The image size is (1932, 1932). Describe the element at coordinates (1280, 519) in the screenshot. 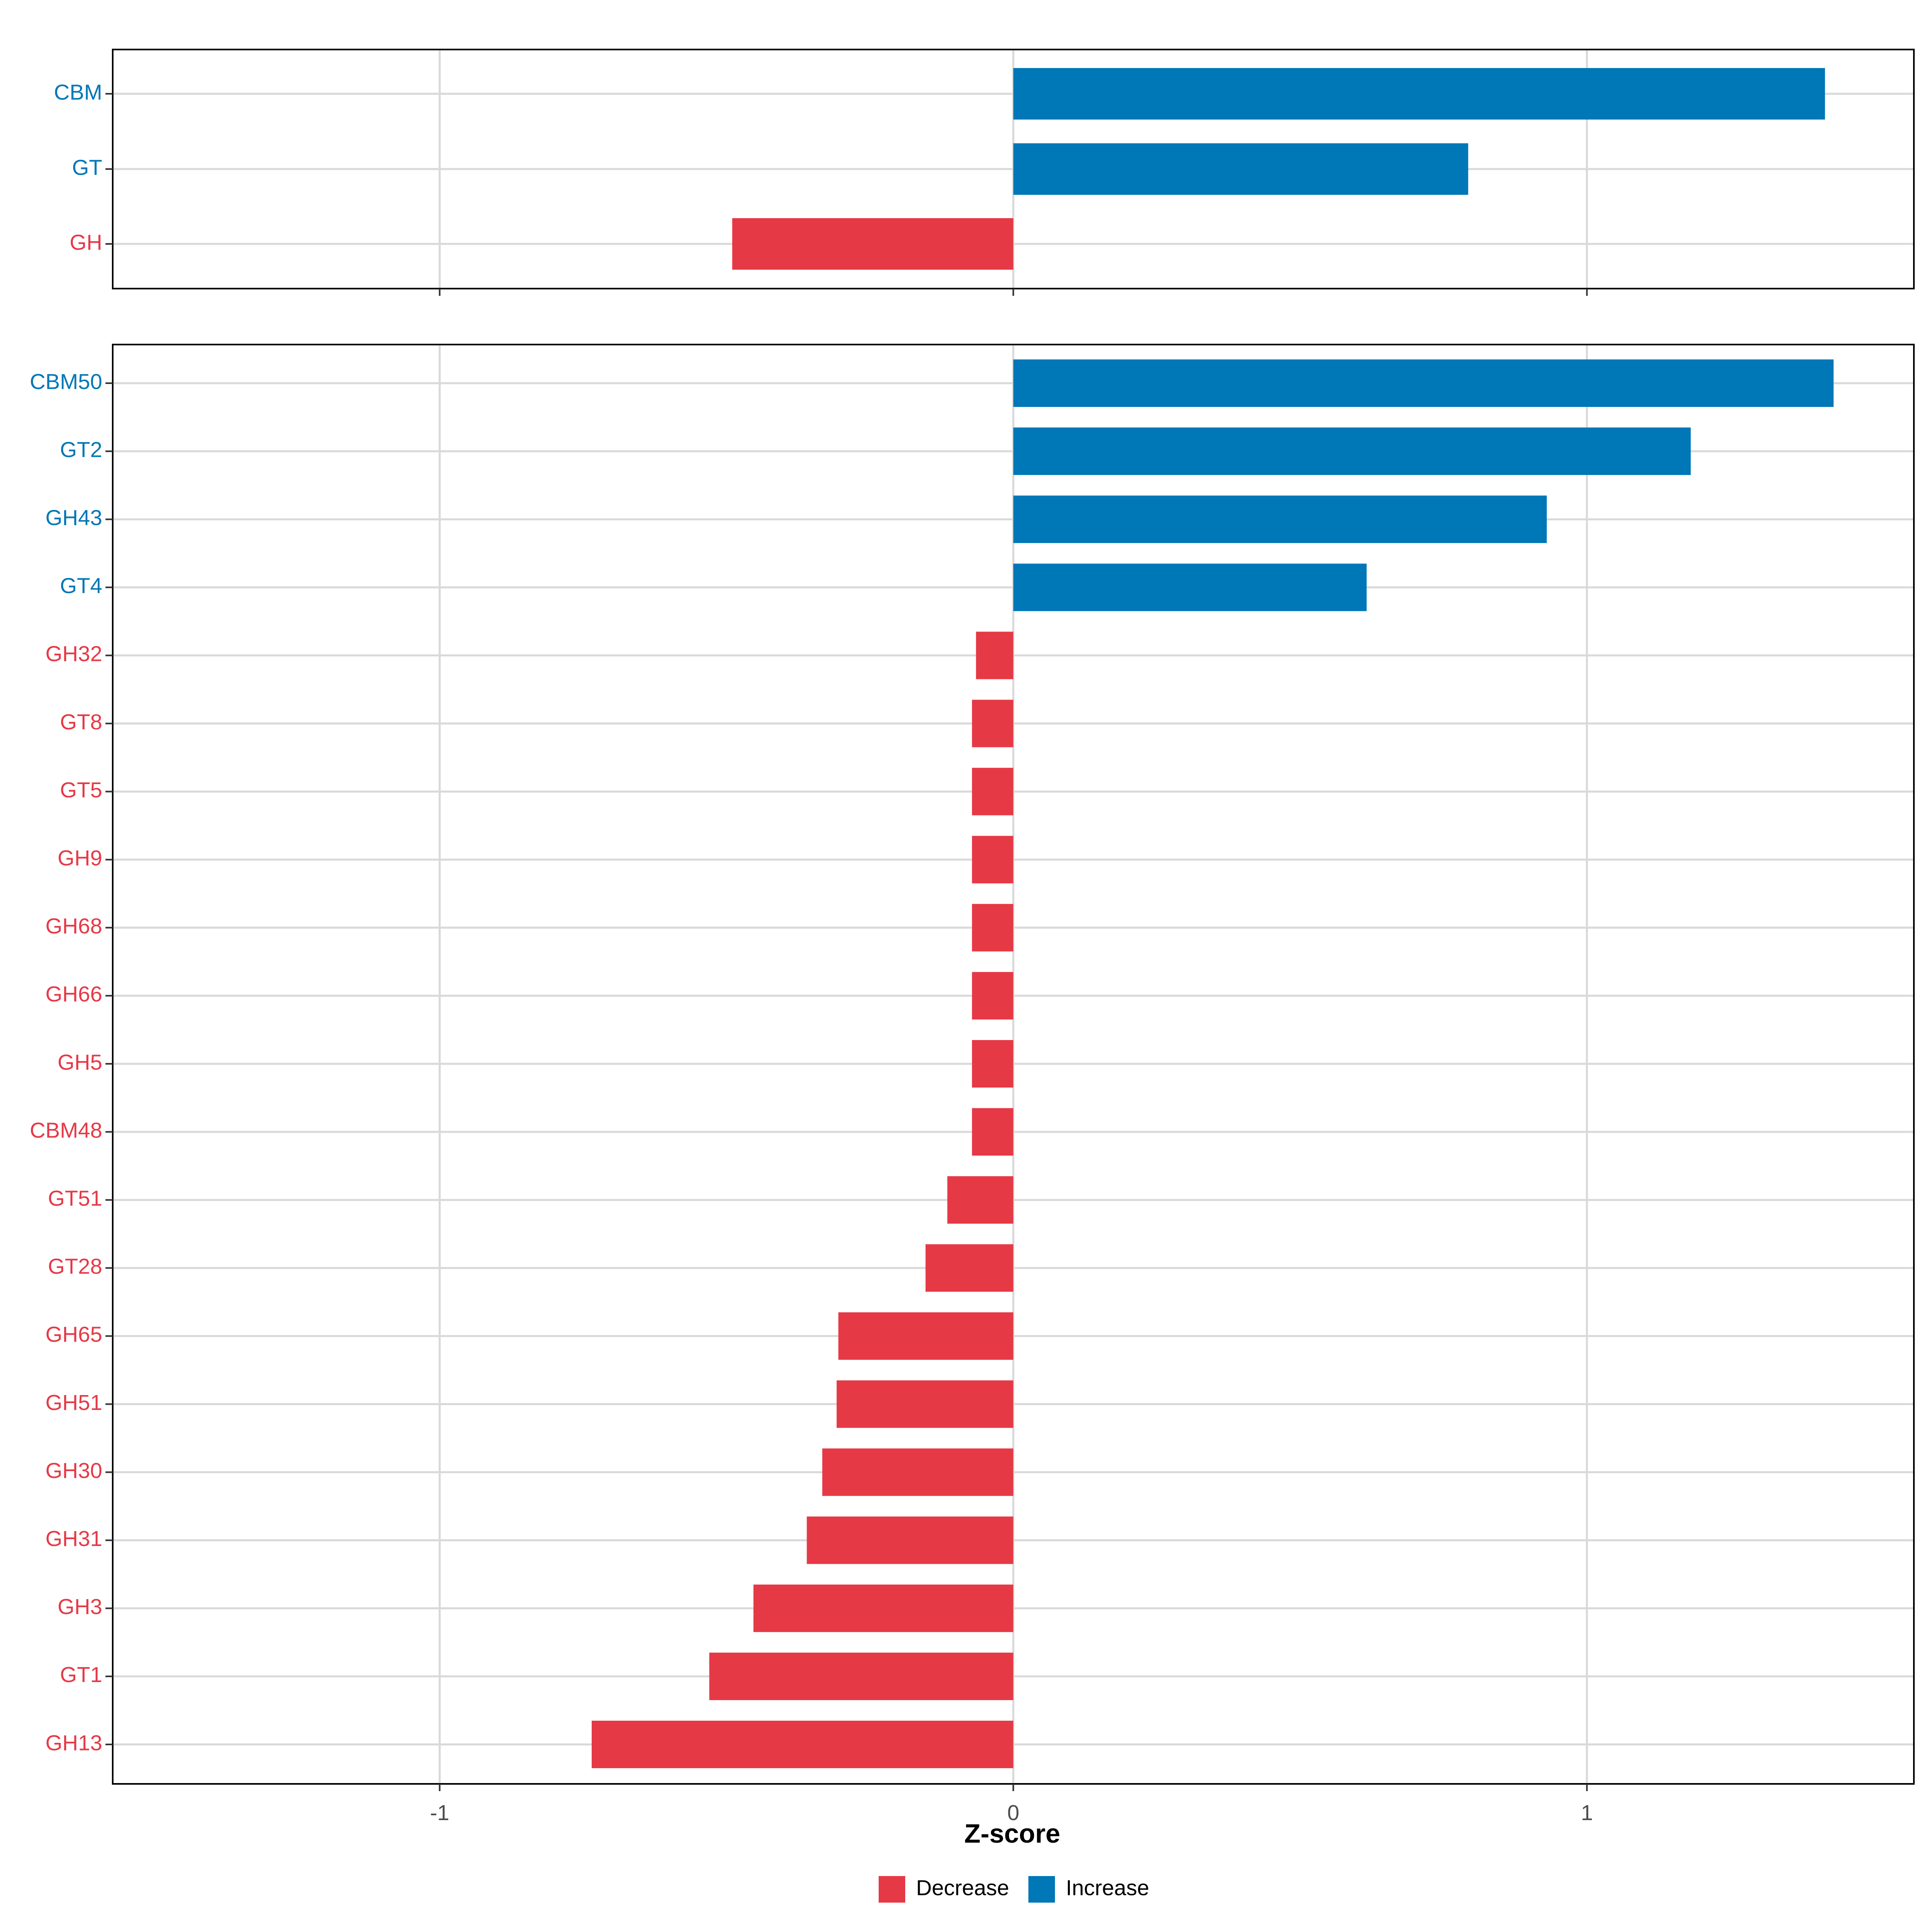

I see `bar-gh43` at that location.